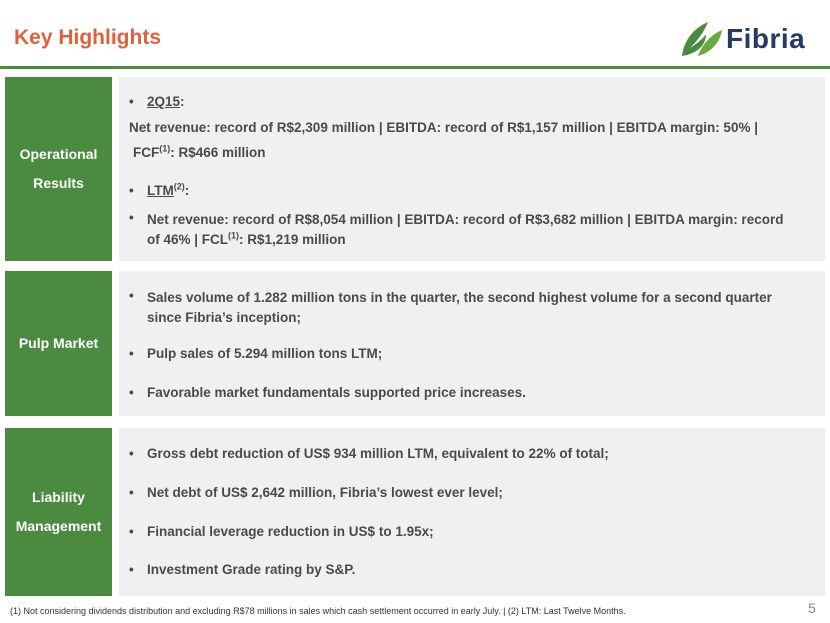  I want to click on operational-results-label: Operational Results, so click(58, 169).